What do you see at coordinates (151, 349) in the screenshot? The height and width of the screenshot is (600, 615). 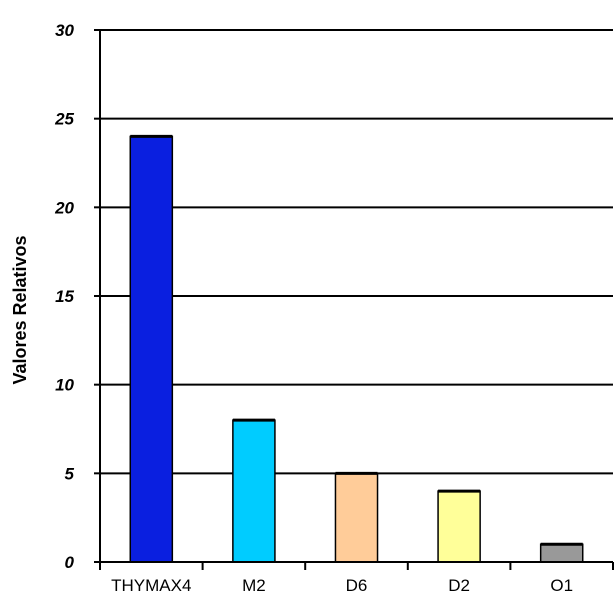 I see `bar-thymax4` at bounding box center [151, 349].